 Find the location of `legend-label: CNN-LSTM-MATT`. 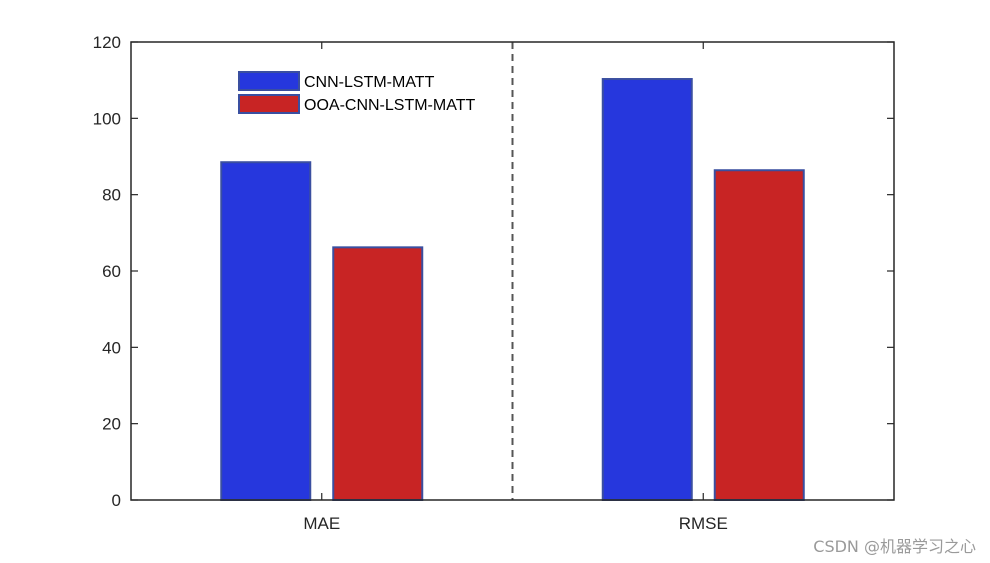

legend-label: CNN-LSTM-MATT is located at coordinates (369, 82).